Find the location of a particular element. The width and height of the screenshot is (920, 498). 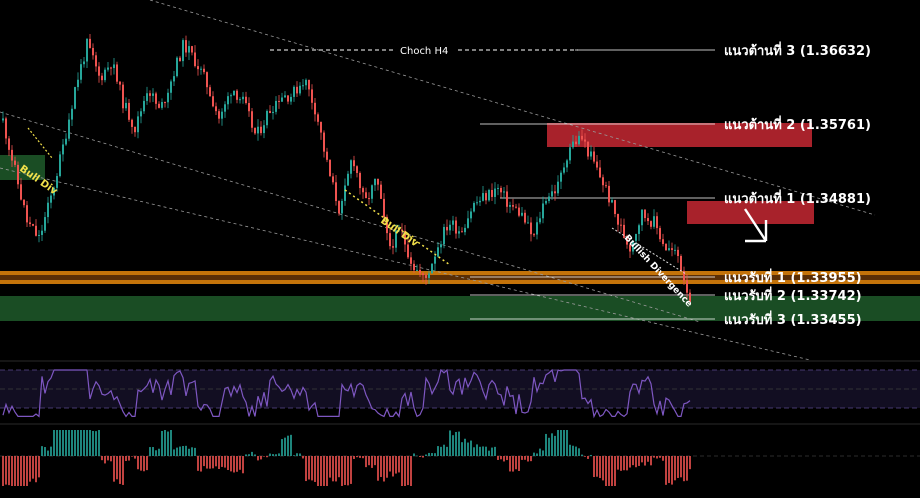

bullish-div-line is located at coordinates (649, 251).